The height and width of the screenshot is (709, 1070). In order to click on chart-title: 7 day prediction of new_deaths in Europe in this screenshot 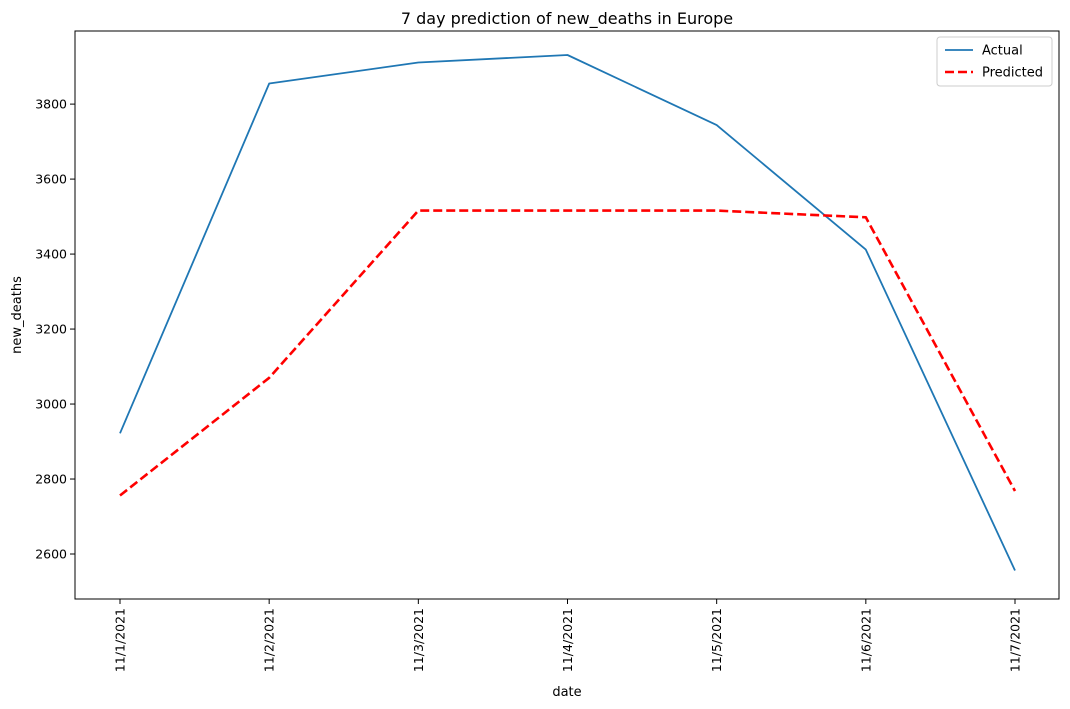, I will do `click(567, 19)`.